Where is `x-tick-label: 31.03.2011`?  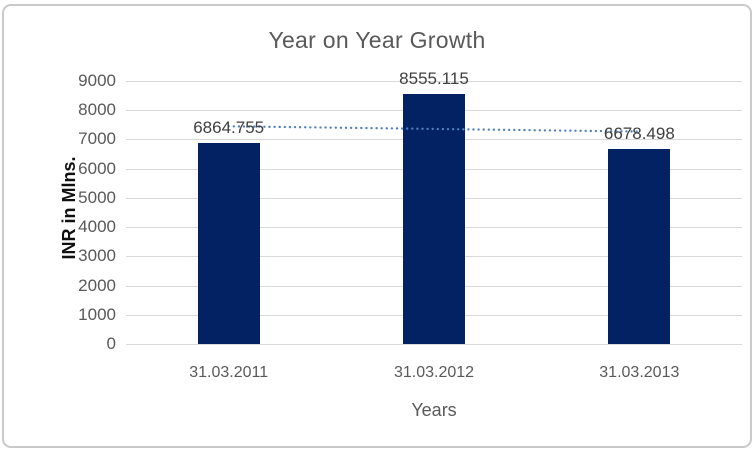 x-tick-label: 31.03.2011 is located at coordinates (229, 372).